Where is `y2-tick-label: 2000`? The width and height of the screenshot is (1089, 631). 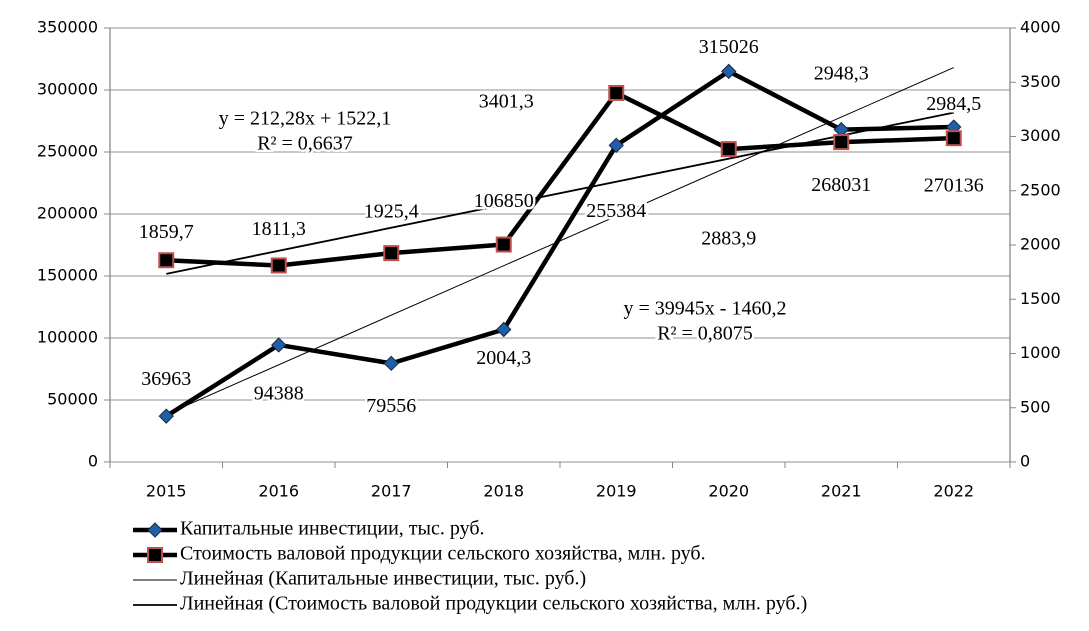
y2-tick-label: 2000 is located at coordinates (1040, 244).